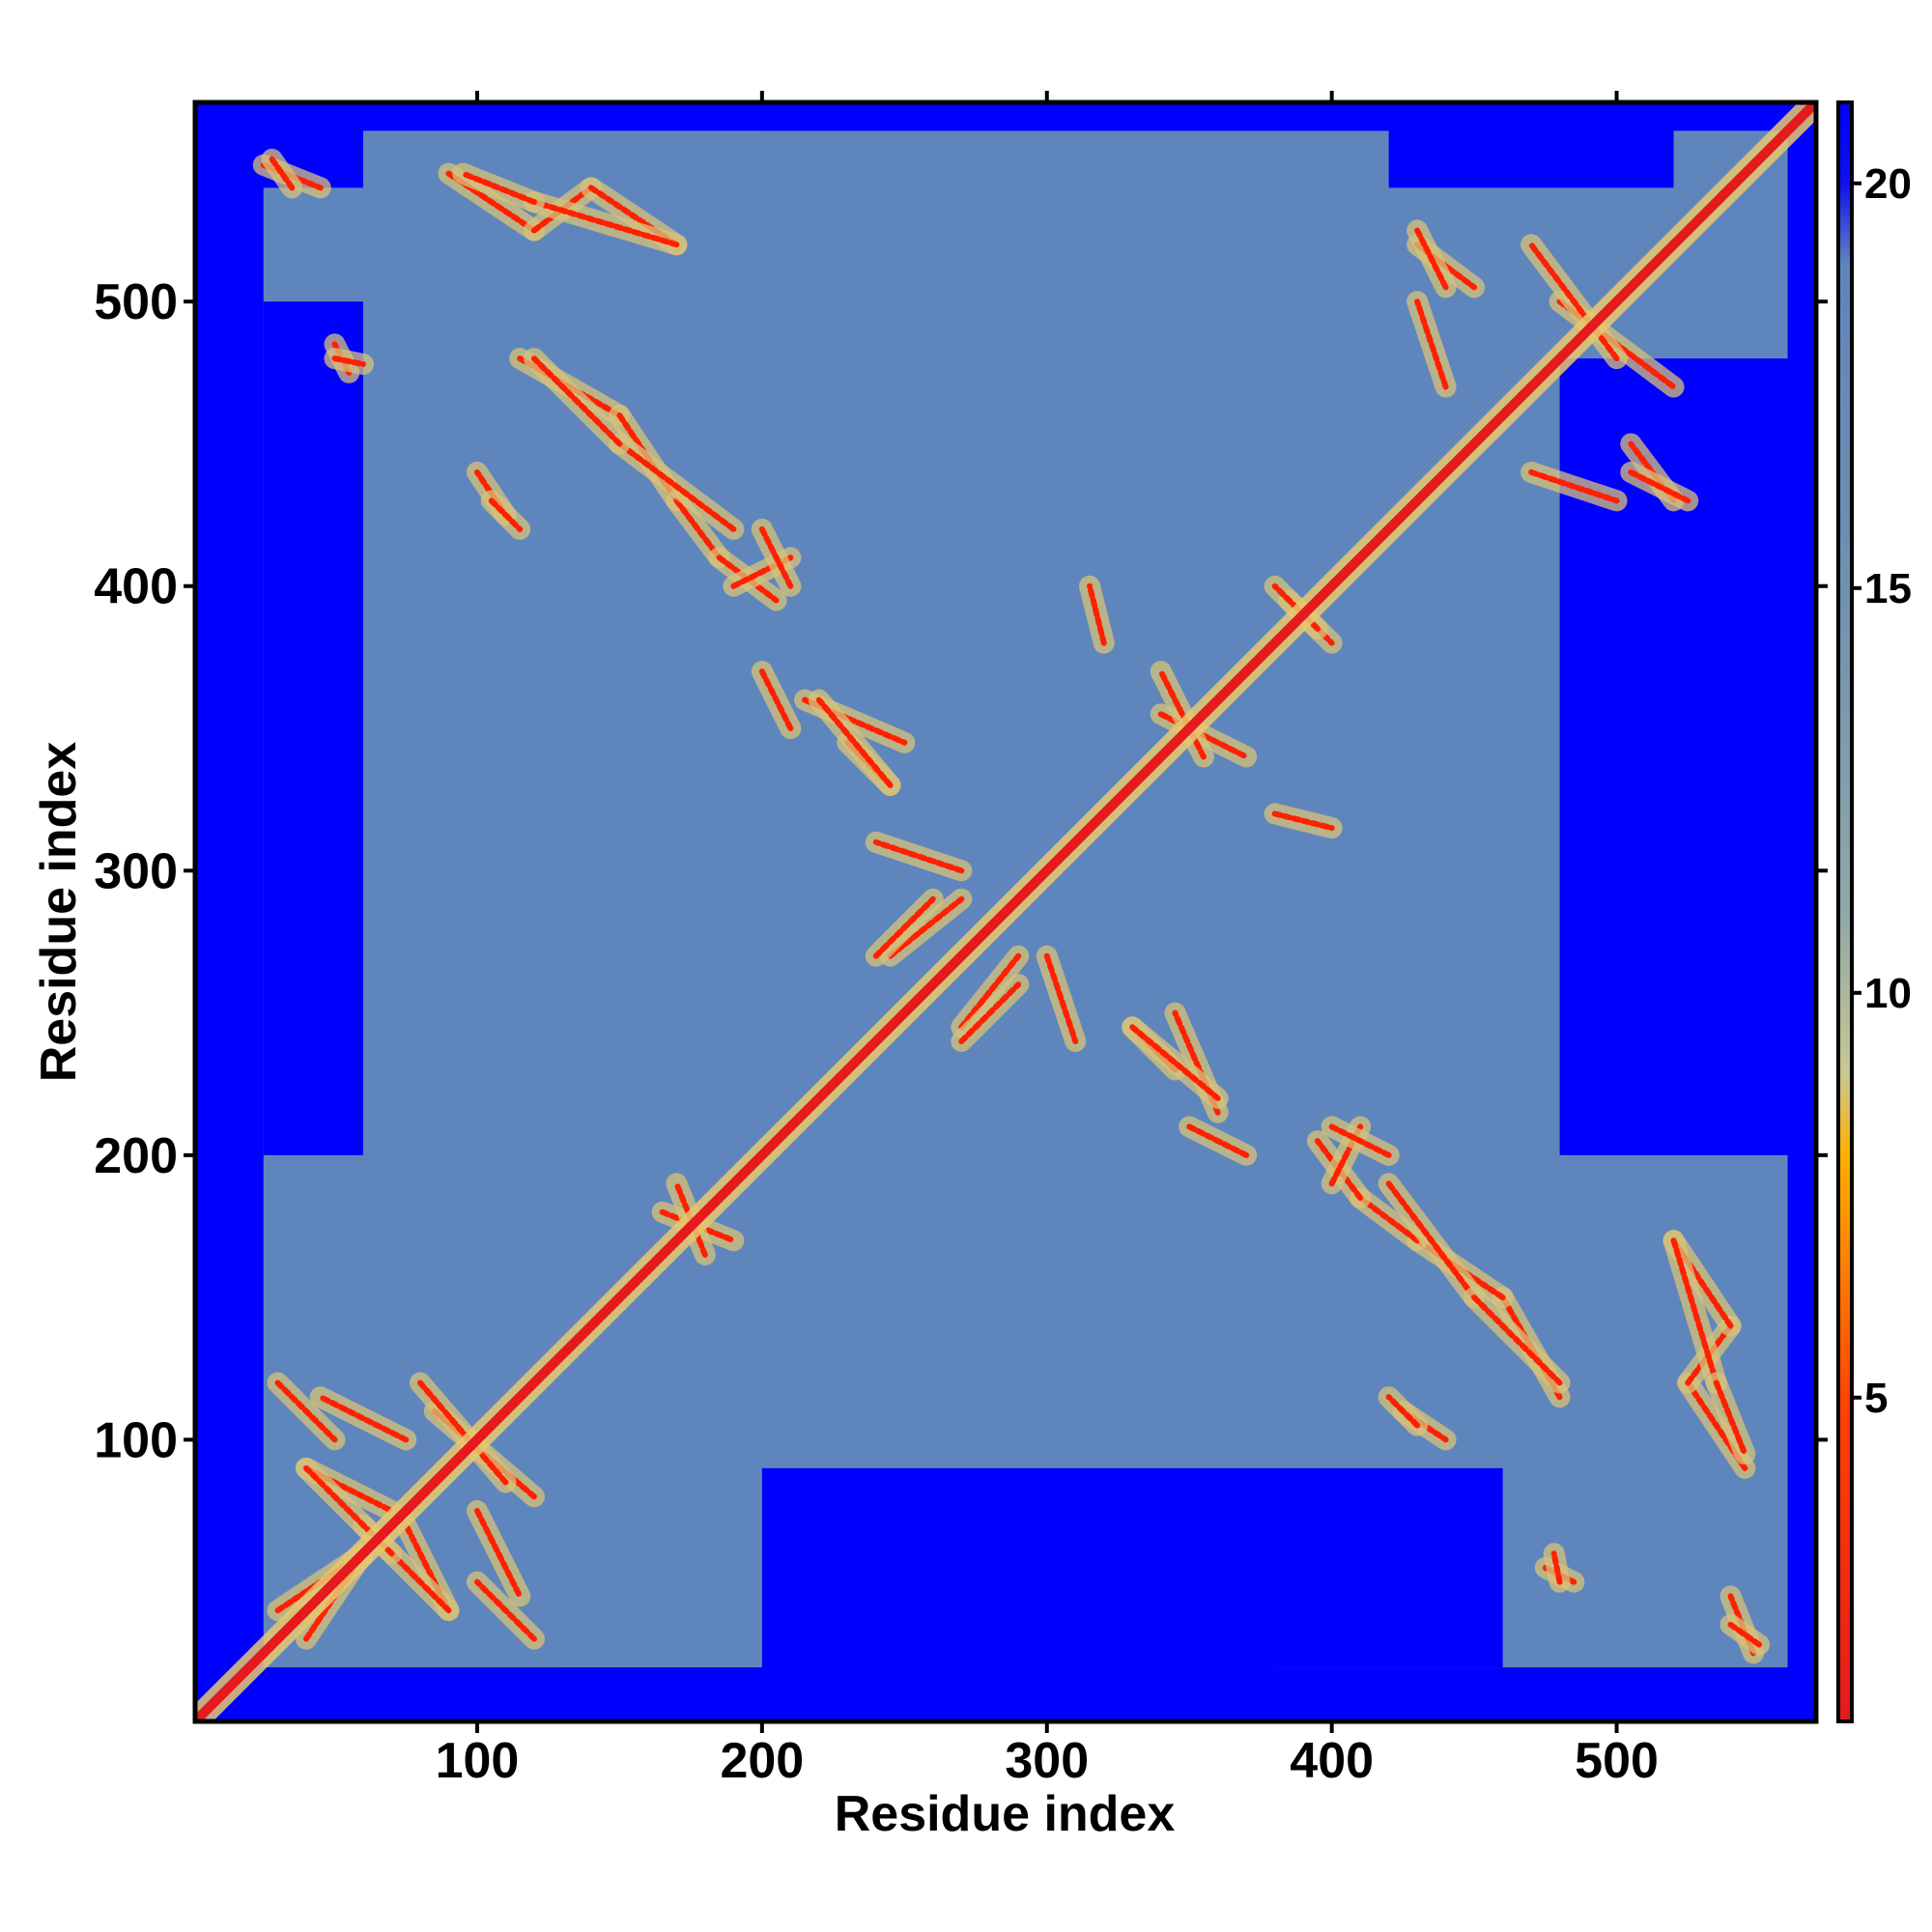  Describe the element at coordinates (478, 1761) in the screenshot. I see `x-tick-label-100: 100` at that location.